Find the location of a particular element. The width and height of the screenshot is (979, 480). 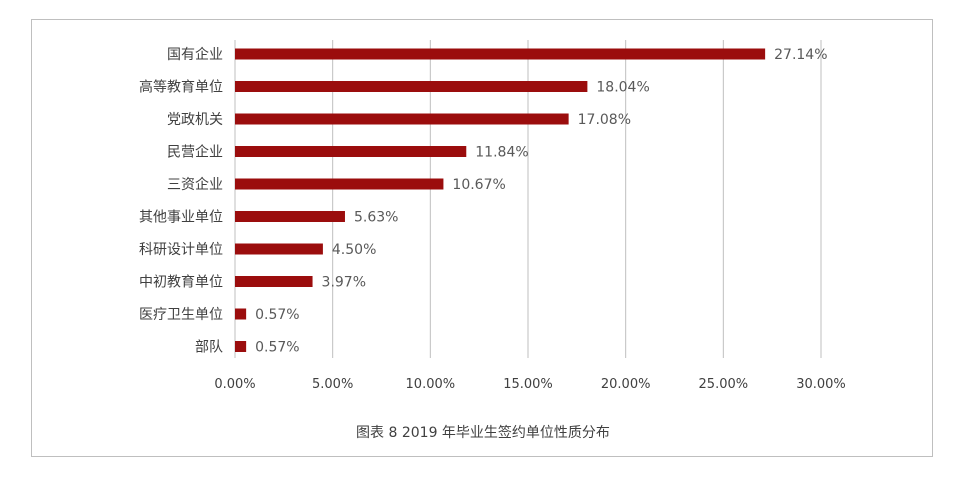

category-label: 部队 is located at coordinates (209, 348).